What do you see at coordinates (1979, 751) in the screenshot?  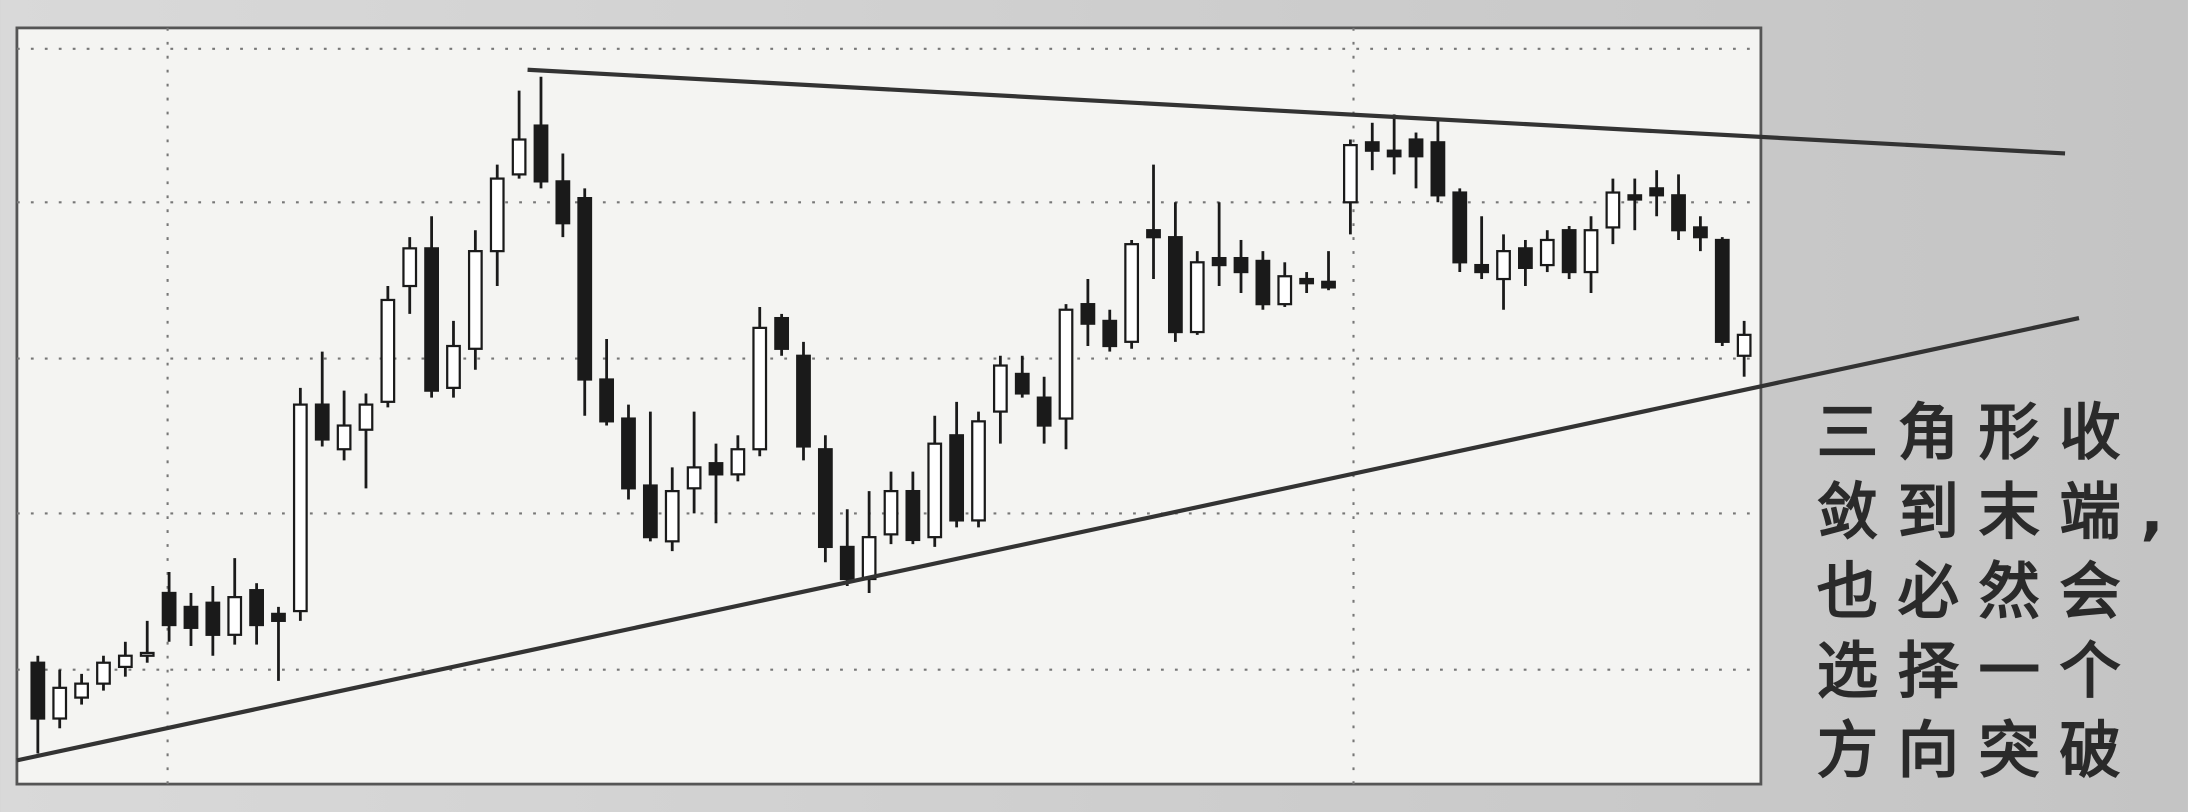 I see `annotation-line: 方向突破` at bounding box center [1979, 751].